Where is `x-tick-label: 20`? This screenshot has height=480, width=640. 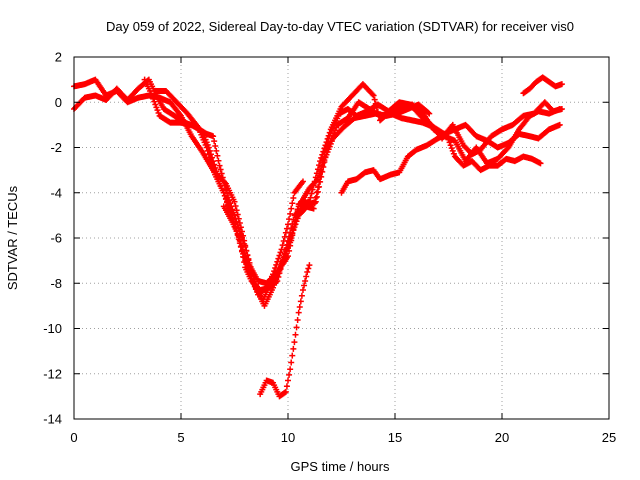
x-tick-label: 20 is located at coordinates (502, 437).